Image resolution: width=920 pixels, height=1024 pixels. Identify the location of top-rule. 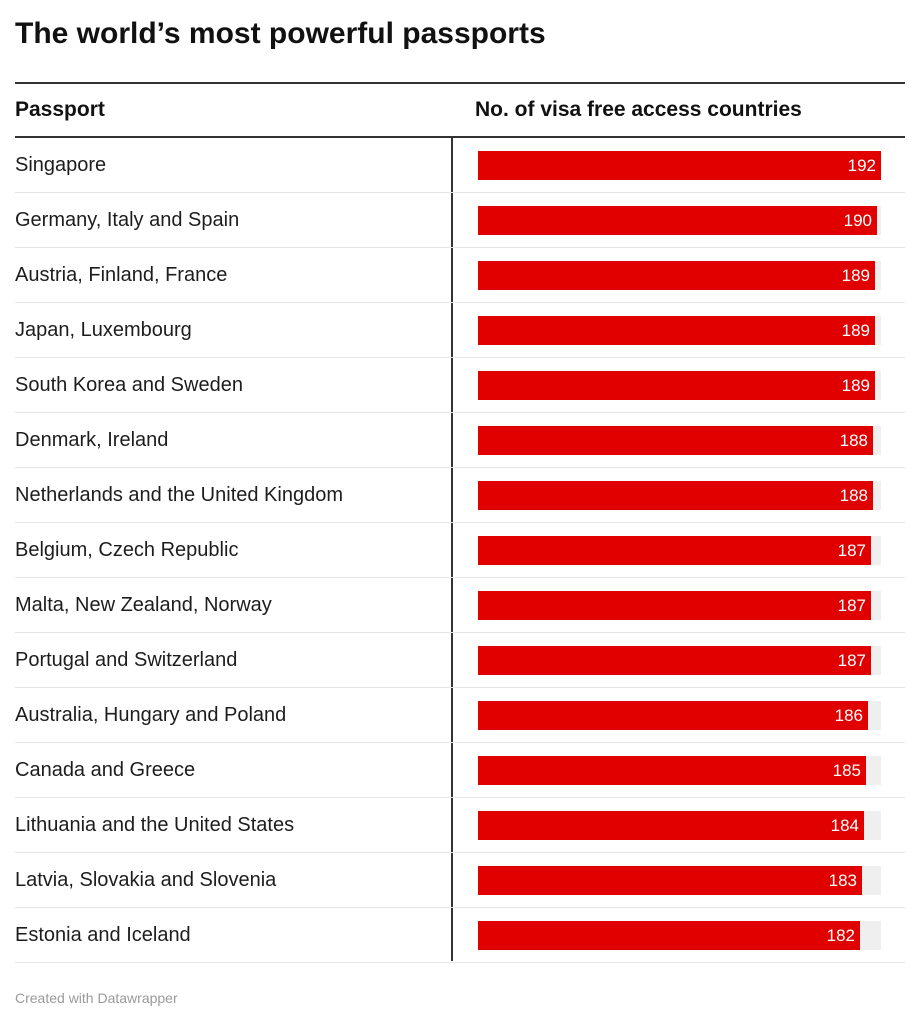
(460, 83).